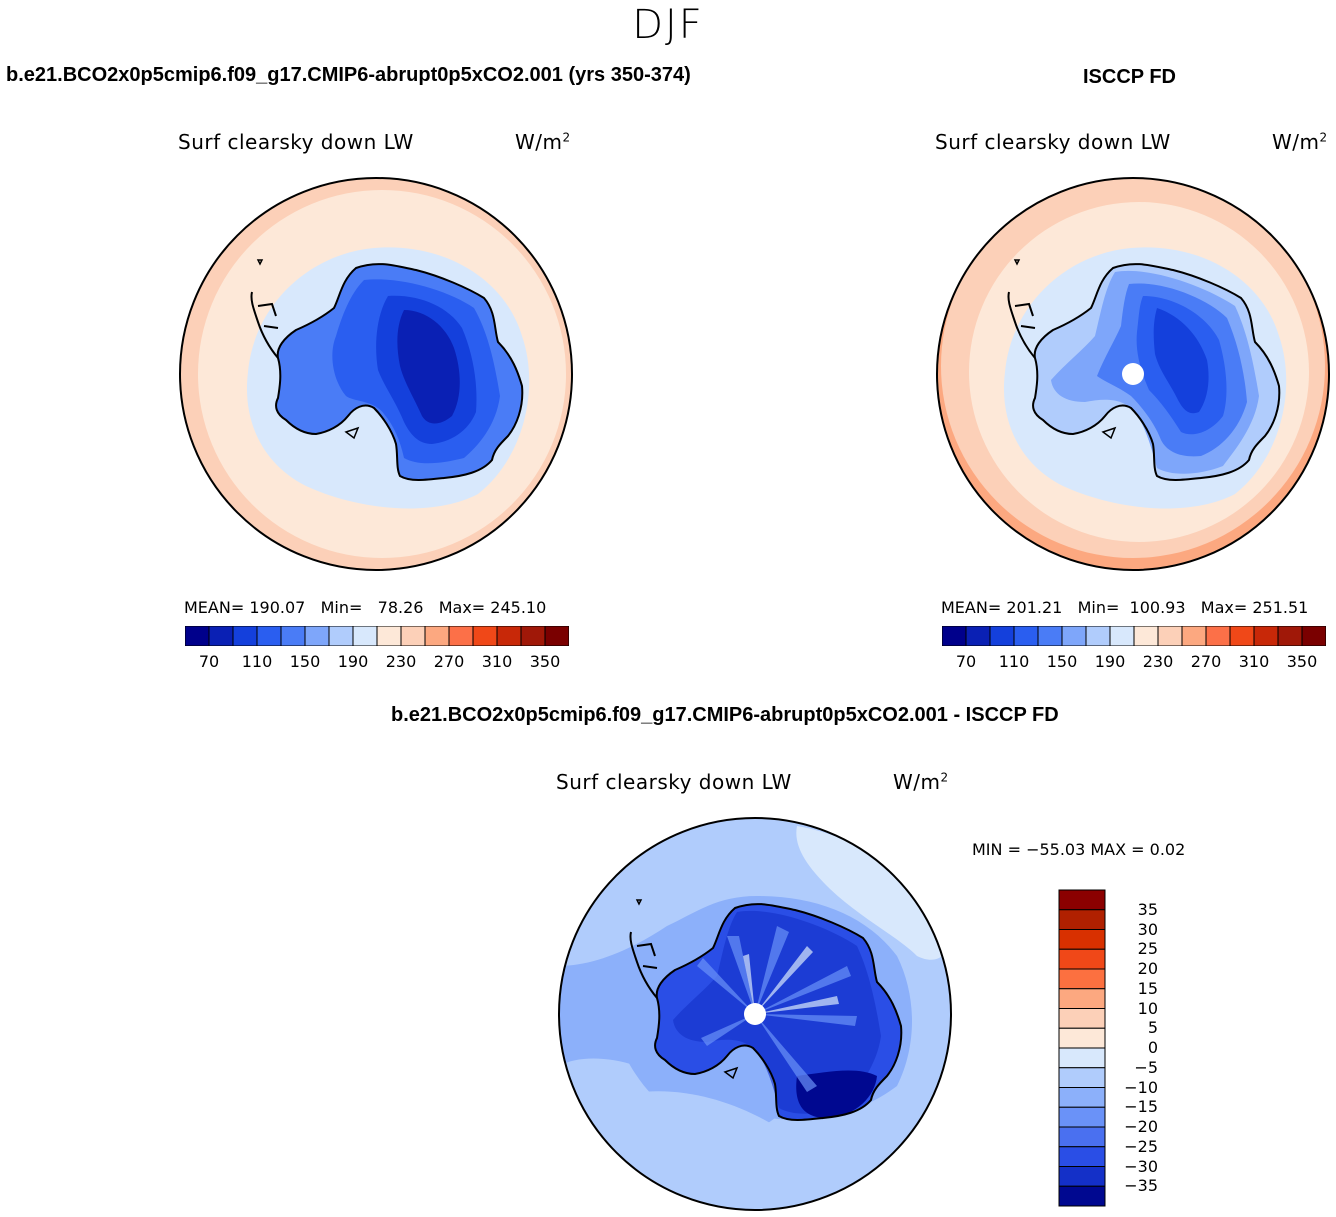 The width and height of the screenshot is (1336, 1217). Describe the element at coordinates (1129, 77) in the screenshot. I see `obs-case-title: ISCCP FD` at that location.